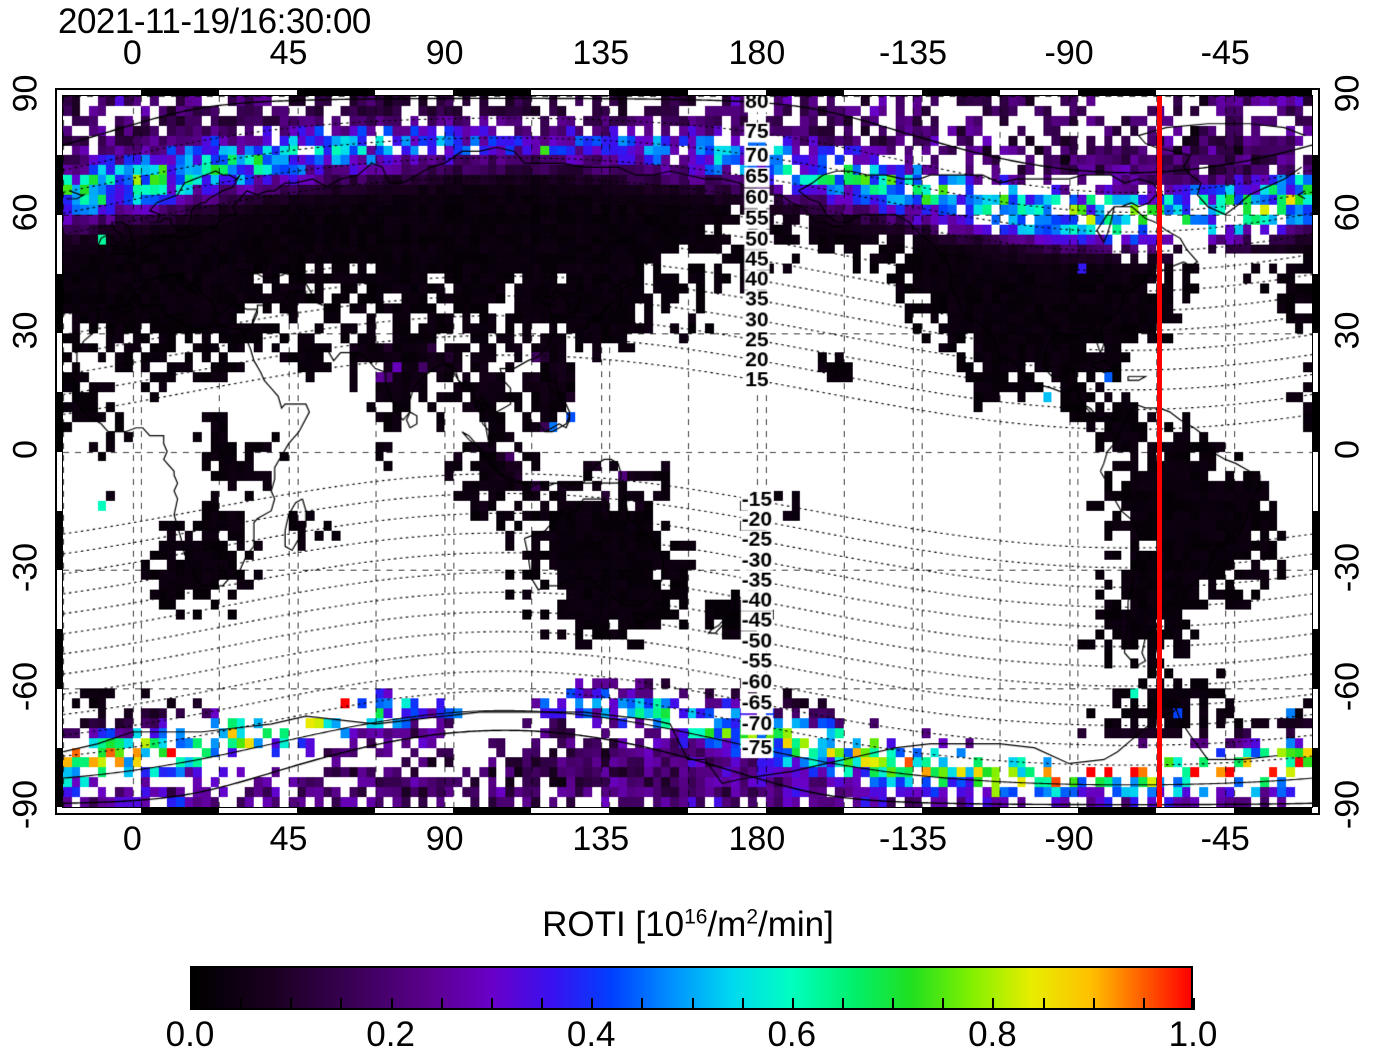 This screenshot has width=1376, height=1064. Describe the element at coordinates (132, 53) in the screenshot. I see `x-axis-tick-label-top: 0` at that location.